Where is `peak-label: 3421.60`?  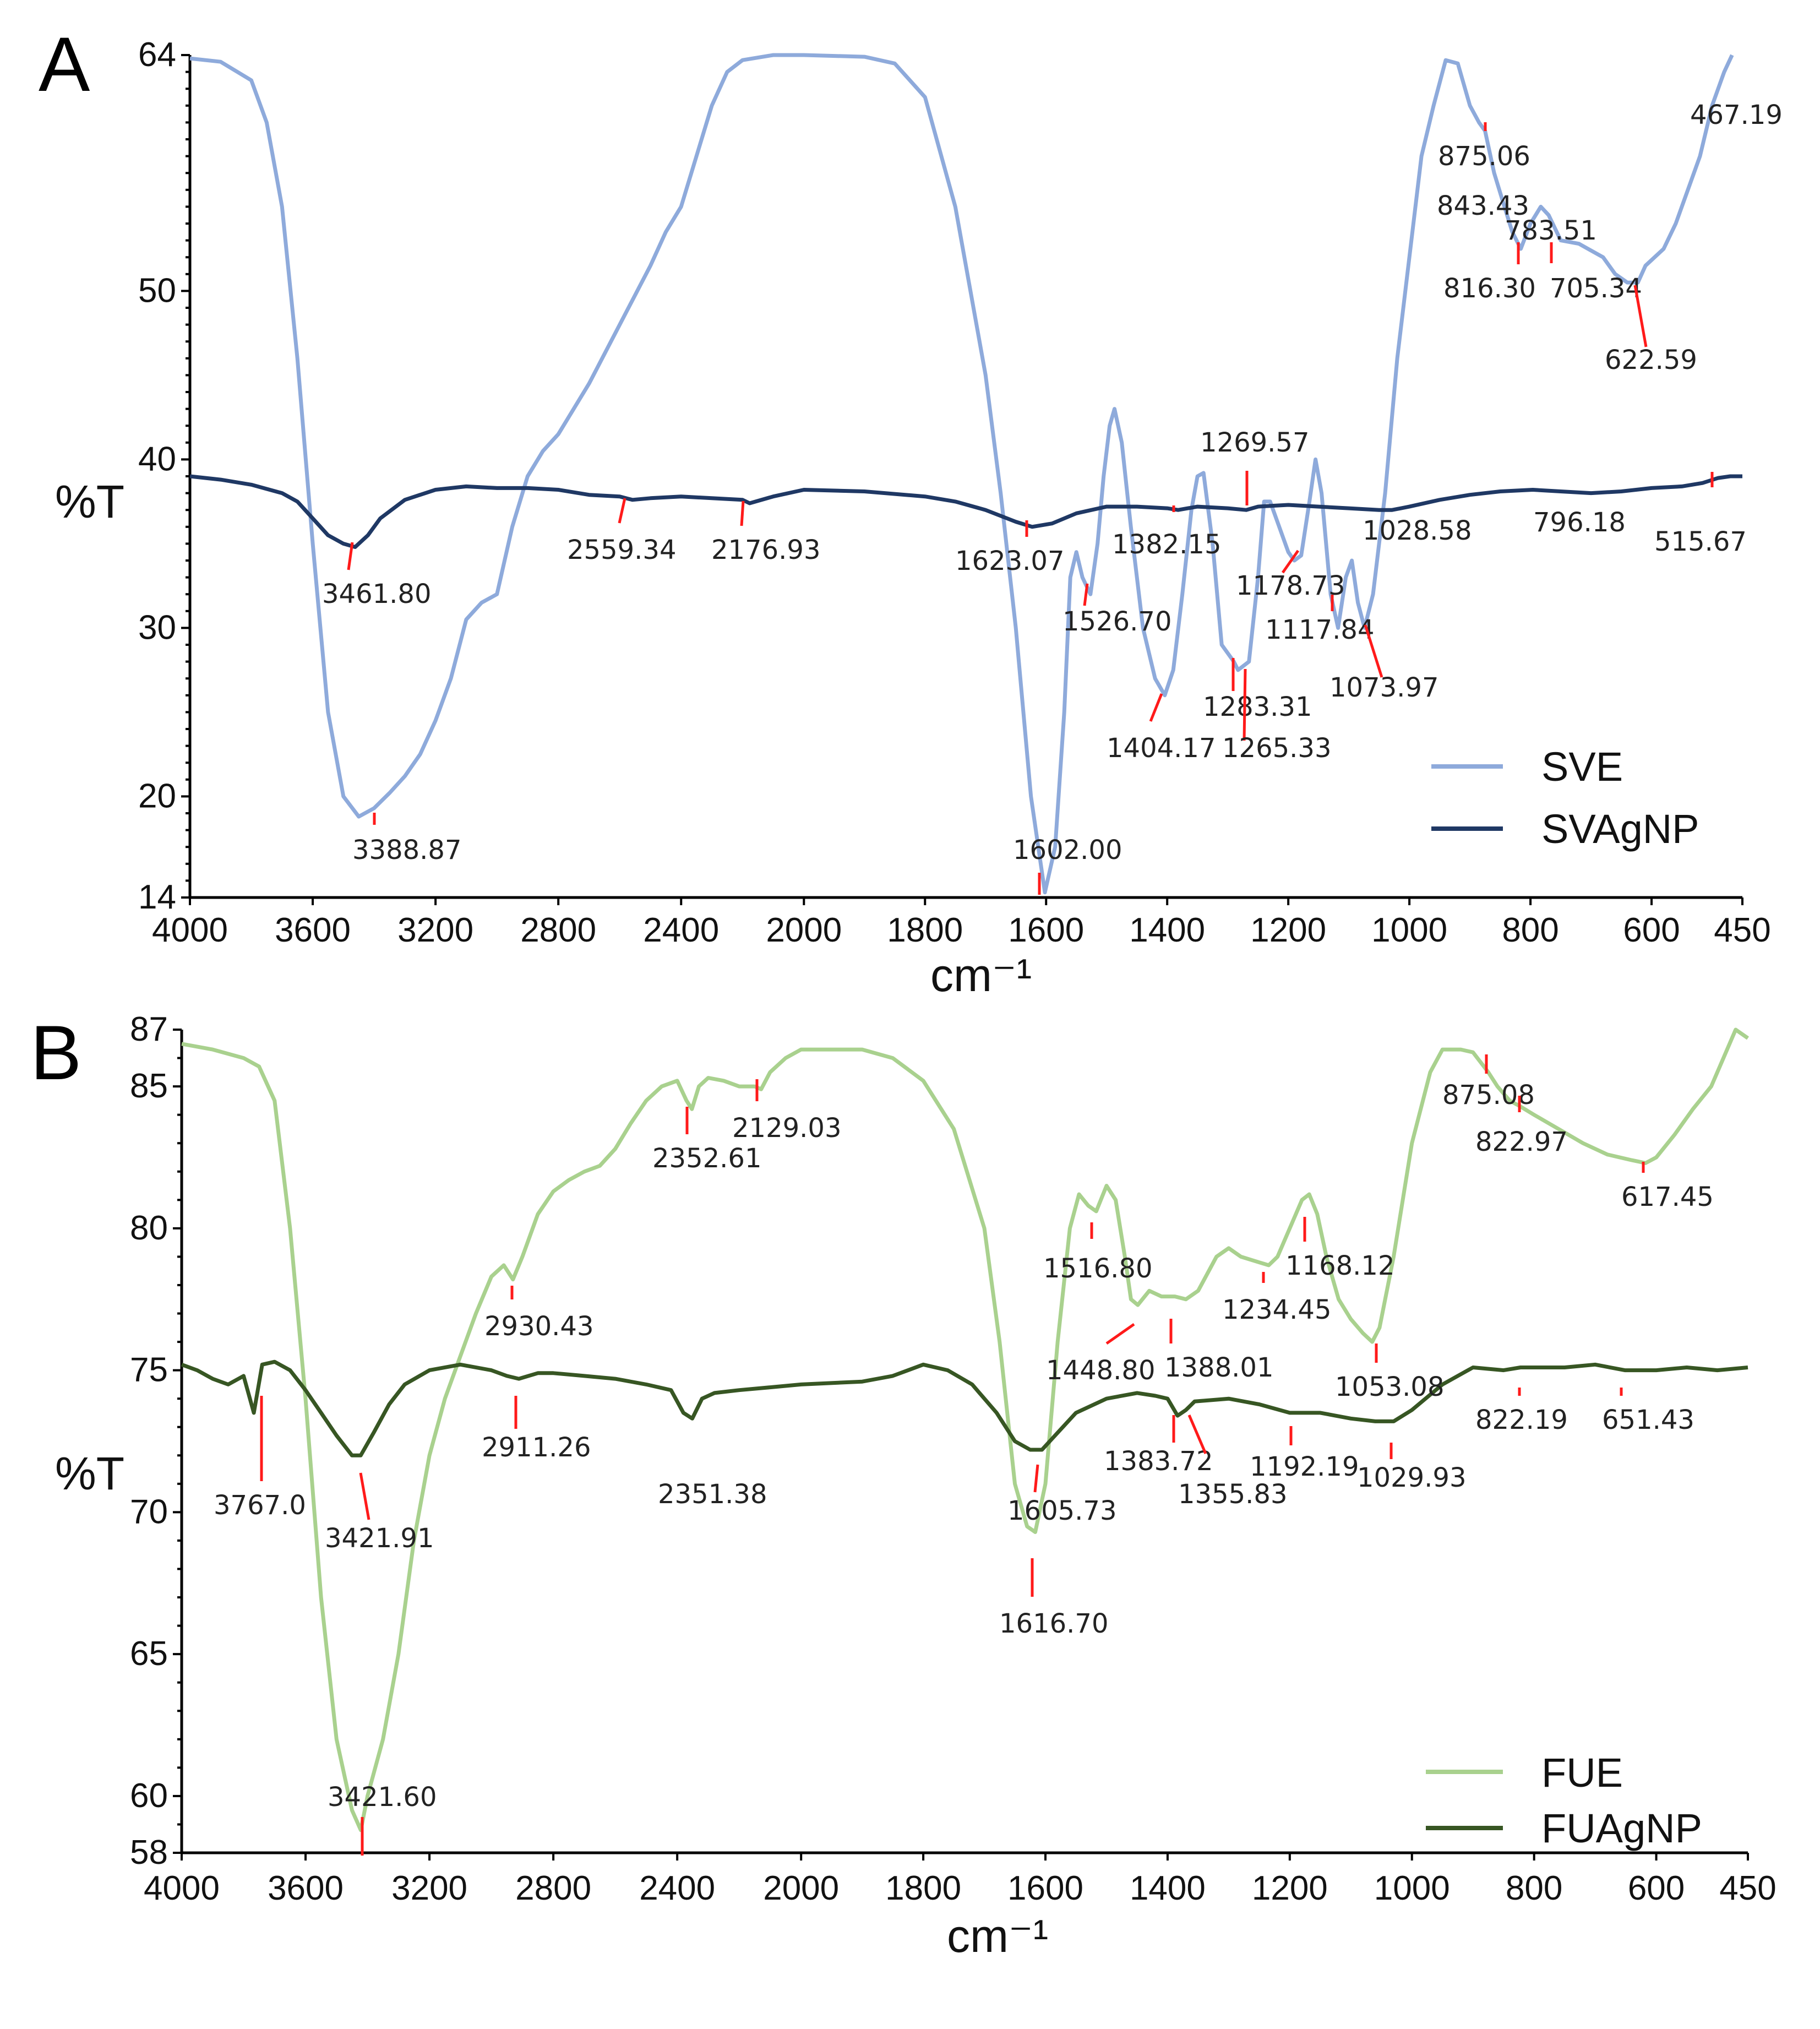 peak-label: 3421.60 is located at coordinates (382, 1797).